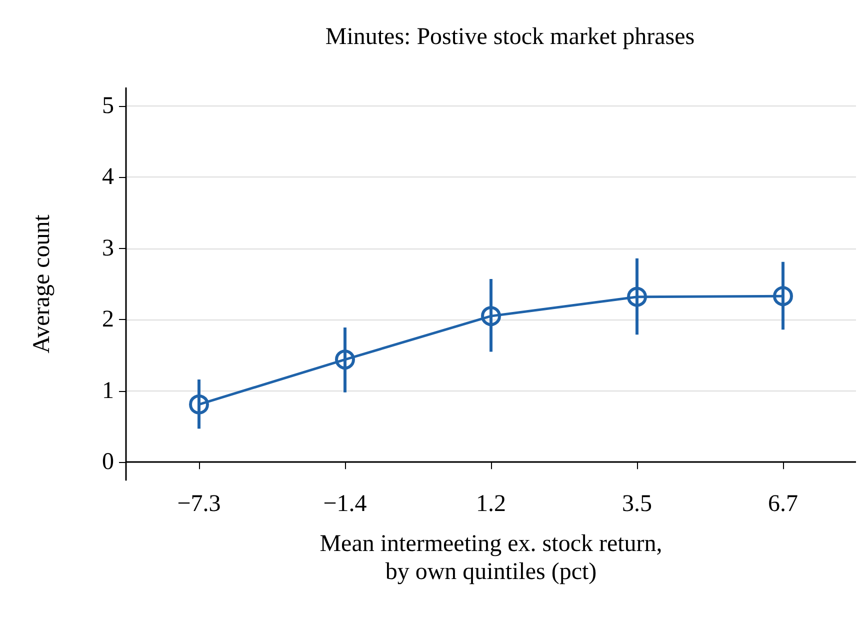 This screenshot has width=864, height=622. Describe the element at coordinates (637, 504) in the screenshot. I see `x-tick-label: 3.5` at that location.